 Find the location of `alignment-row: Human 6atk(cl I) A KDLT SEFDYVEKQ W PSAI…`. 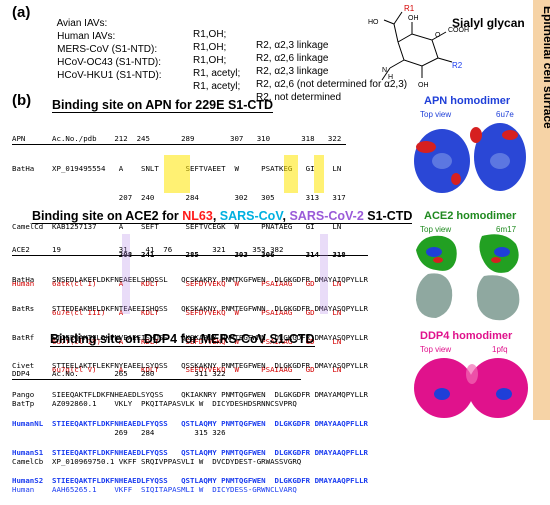

alignment-row: Human 6atk(cl I) A KDLT SEFDYVEKQ W PSAI… is located at coordinates (177, 284).